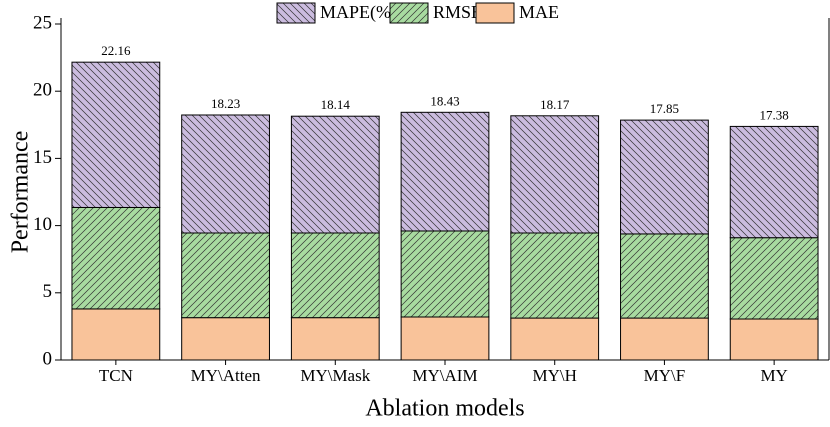 The image size is (830, 427). Describe the element at coordinates (774, 114) in the screenshot. I see `total-label: 17.38` at that location.